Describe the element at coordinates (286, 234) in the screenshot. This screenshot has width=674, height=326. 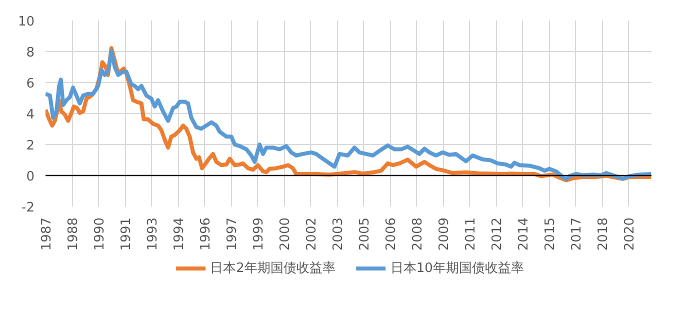
I see `x-tick-label: 2000` at that location.